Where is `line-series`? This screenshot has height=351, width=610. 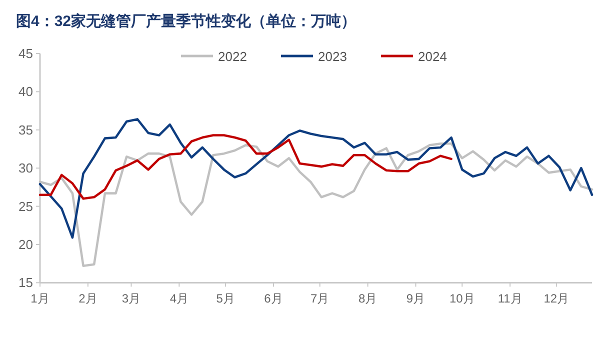 line-series is located at coordinates (245, 167).